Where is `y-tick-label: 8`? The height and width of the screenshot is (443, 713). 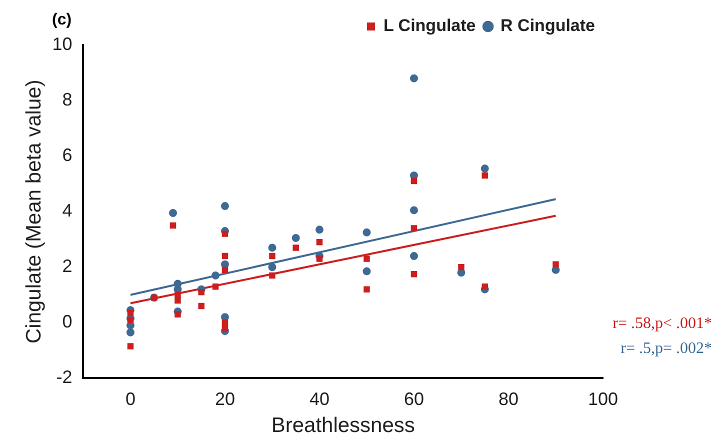
y-tick-label: 8 is located at coordinates (67, 100).